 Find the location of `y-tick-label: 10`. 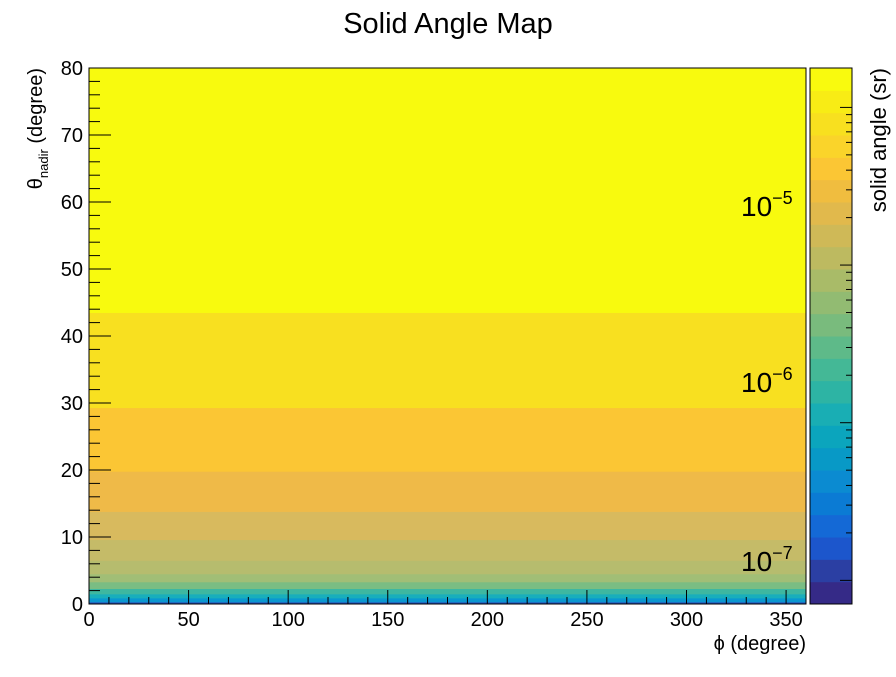

y-tick-label: 10 is located at coordinates (72, 538).